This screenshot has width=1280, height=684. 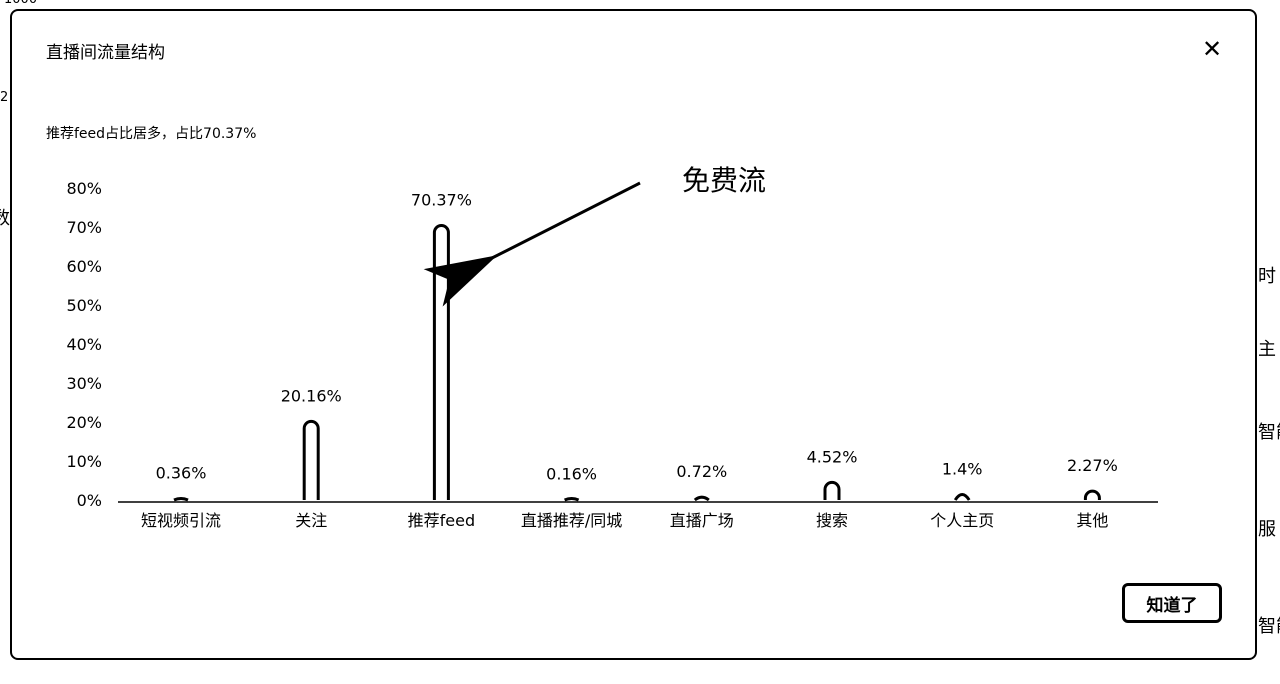 I want to click on y-tick-label: 40%, so click(x=84, y=344).